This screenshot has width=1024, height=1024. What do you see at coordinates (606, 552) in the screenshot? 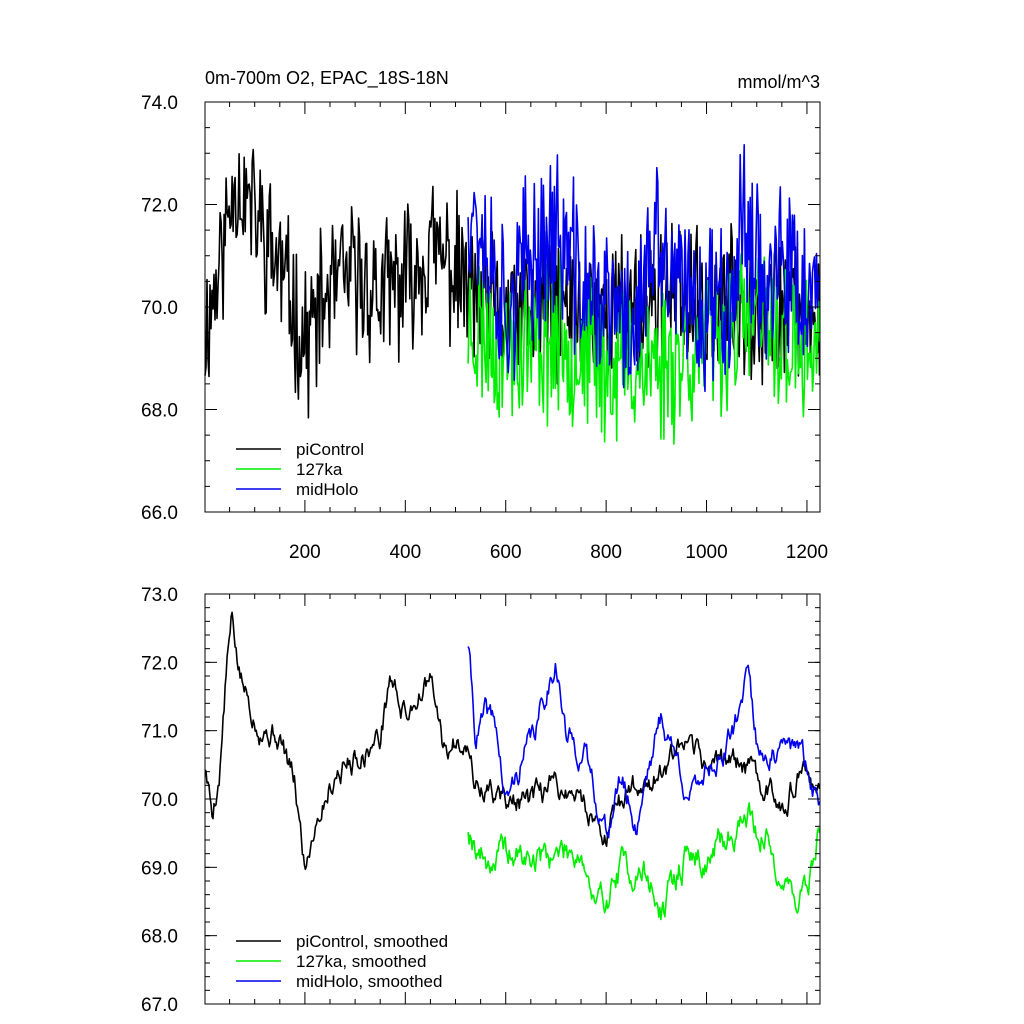
I see `x-tick-label: 800` at bounding box center [606, 552].